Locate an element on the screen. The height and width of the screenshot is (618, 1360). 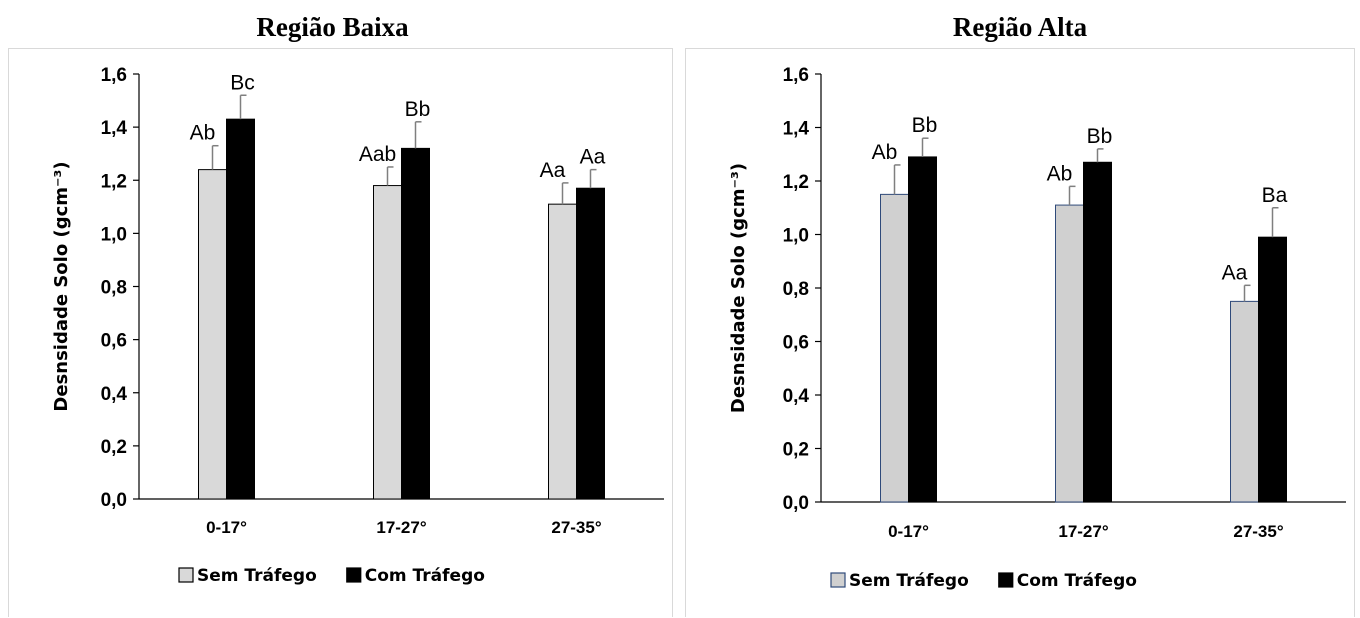
chart-title-right: Região Alta is located at coordinates (1020, 27).